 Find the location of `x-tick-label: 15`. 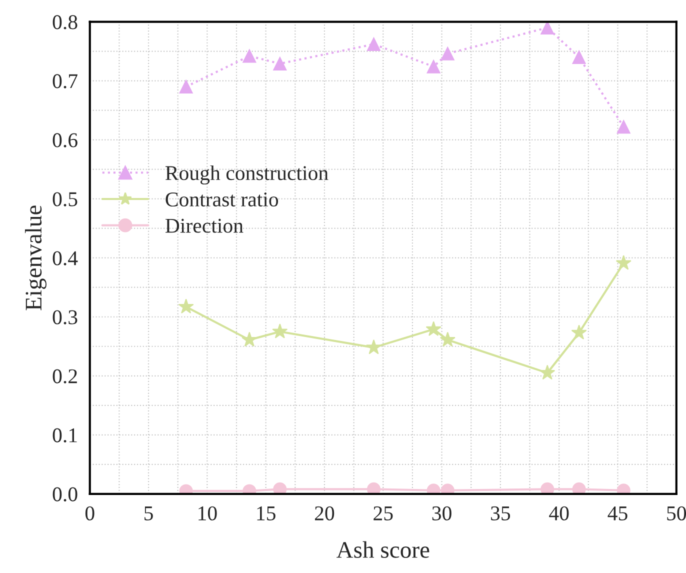

x-tick-label: 15 is located at coordinates (266, 513).